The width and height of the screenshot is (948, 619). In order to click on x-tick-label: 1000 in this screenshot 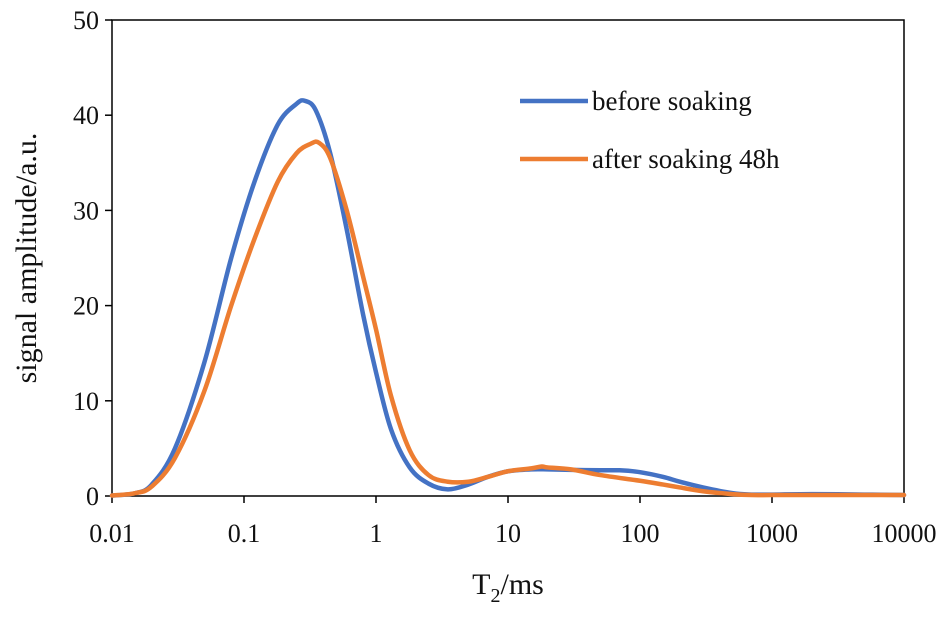, I will do `click(772, 533)`.